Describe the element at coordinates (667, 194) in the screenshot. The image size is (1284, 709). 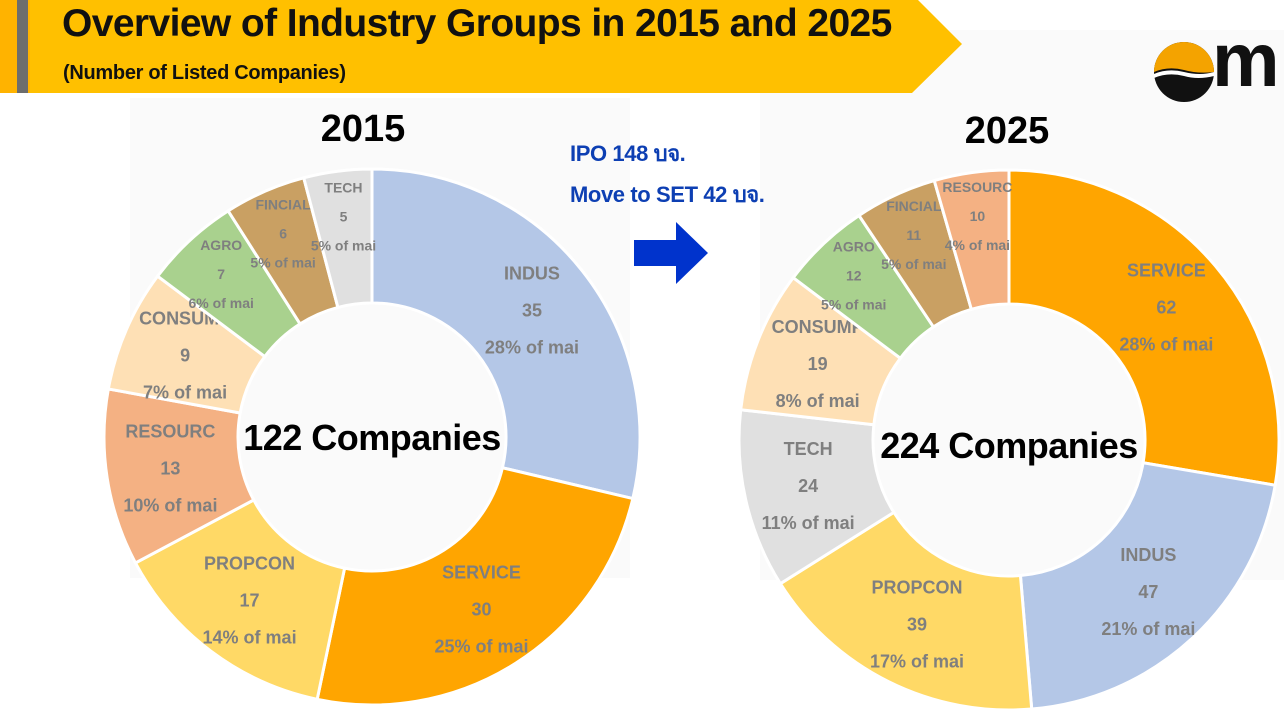
I see `move-to-set-note: Move to SET 42 บจ.` at that location.